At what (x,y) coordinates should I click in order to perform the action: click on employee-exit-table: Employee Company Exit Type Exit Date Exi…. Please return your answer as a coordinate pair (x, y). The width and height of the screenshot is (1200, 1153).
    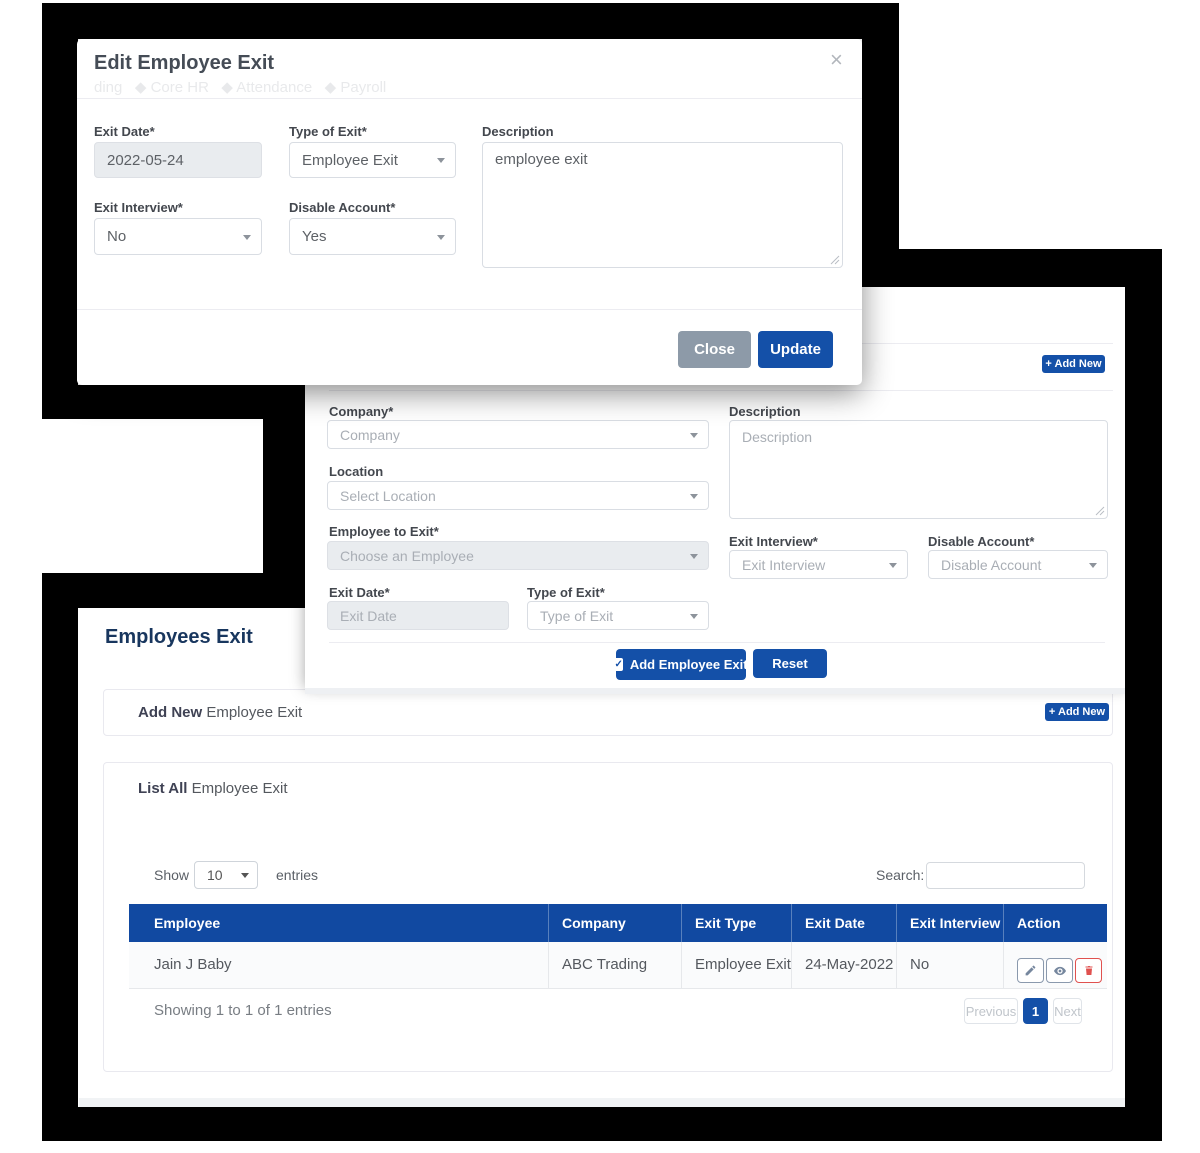
    Looking at the image, I should click on (618, 946).